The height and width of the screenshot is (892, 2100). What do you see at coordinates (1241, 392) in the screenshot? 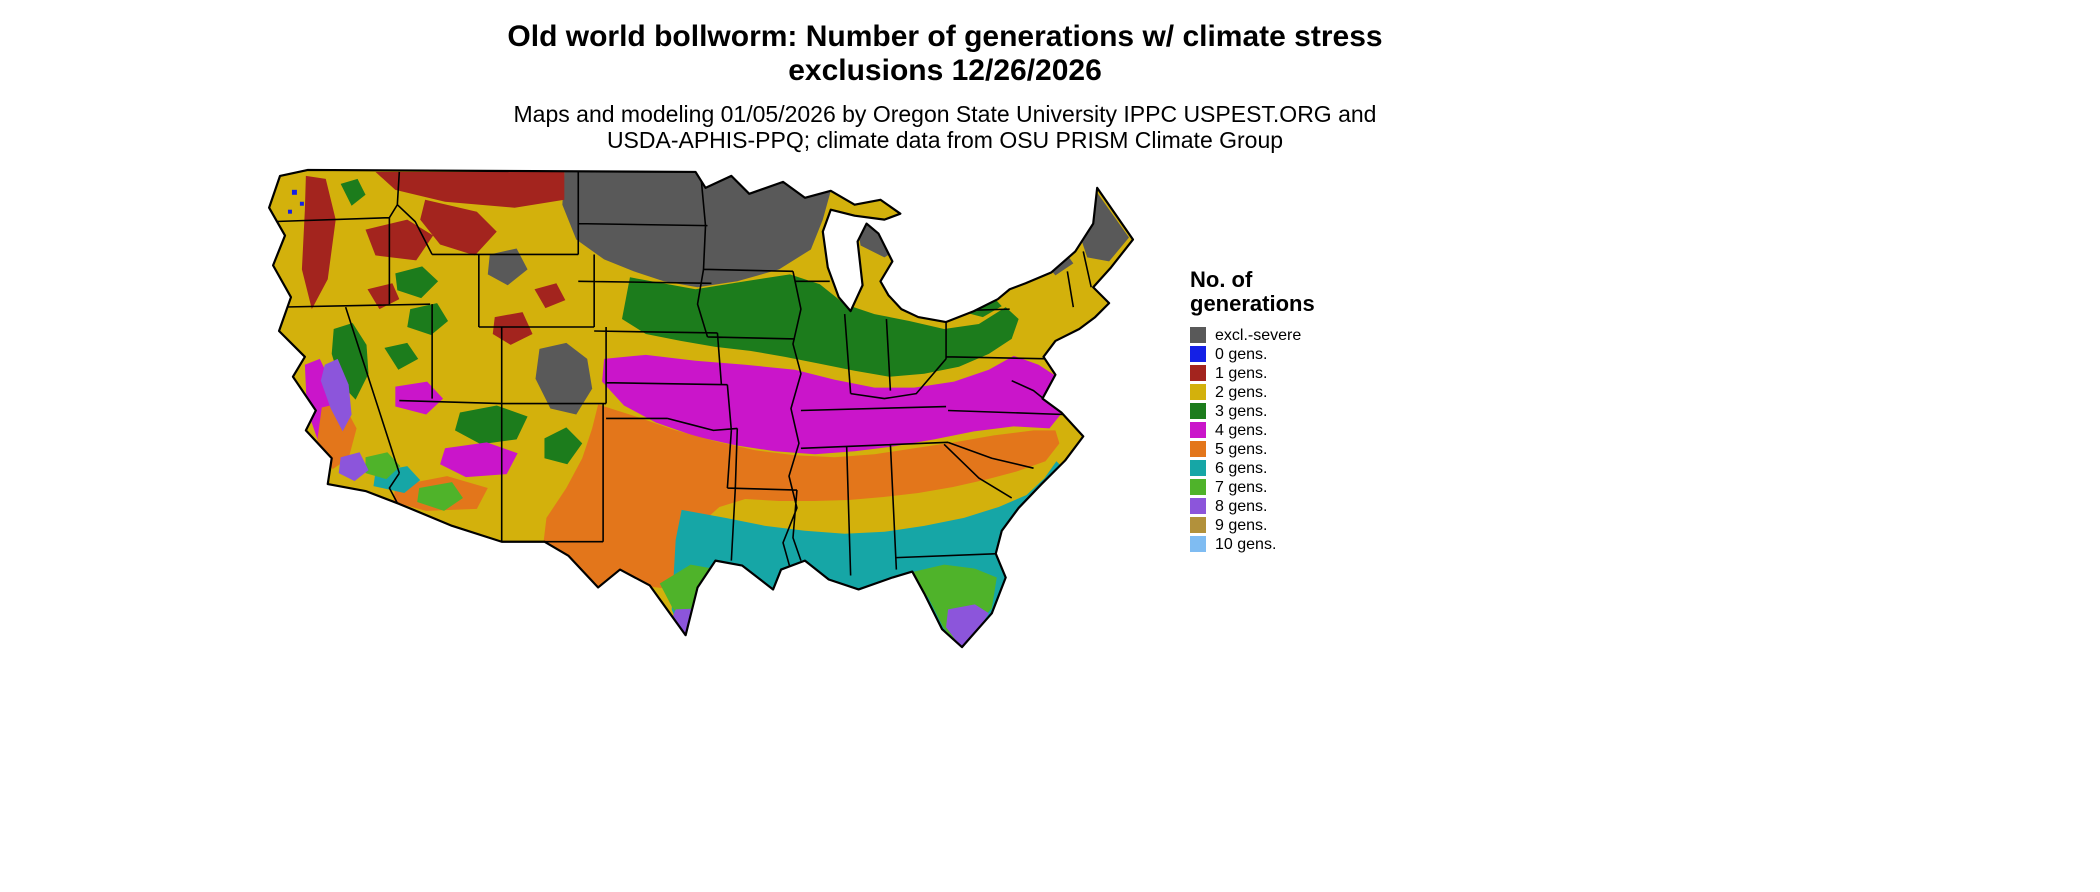
I see `legend-label: 2 gens.` at bounding box center [1241, 392].